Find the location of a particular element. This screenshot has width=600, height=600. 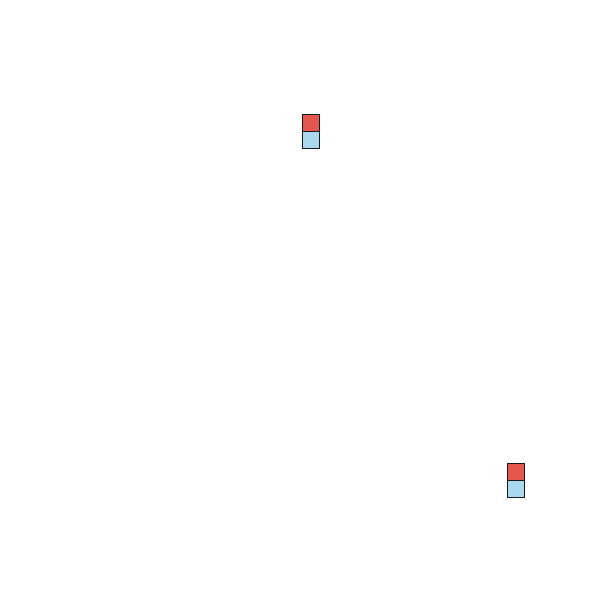

legend-item-gpp-lit is located at coordinates (314, 122).